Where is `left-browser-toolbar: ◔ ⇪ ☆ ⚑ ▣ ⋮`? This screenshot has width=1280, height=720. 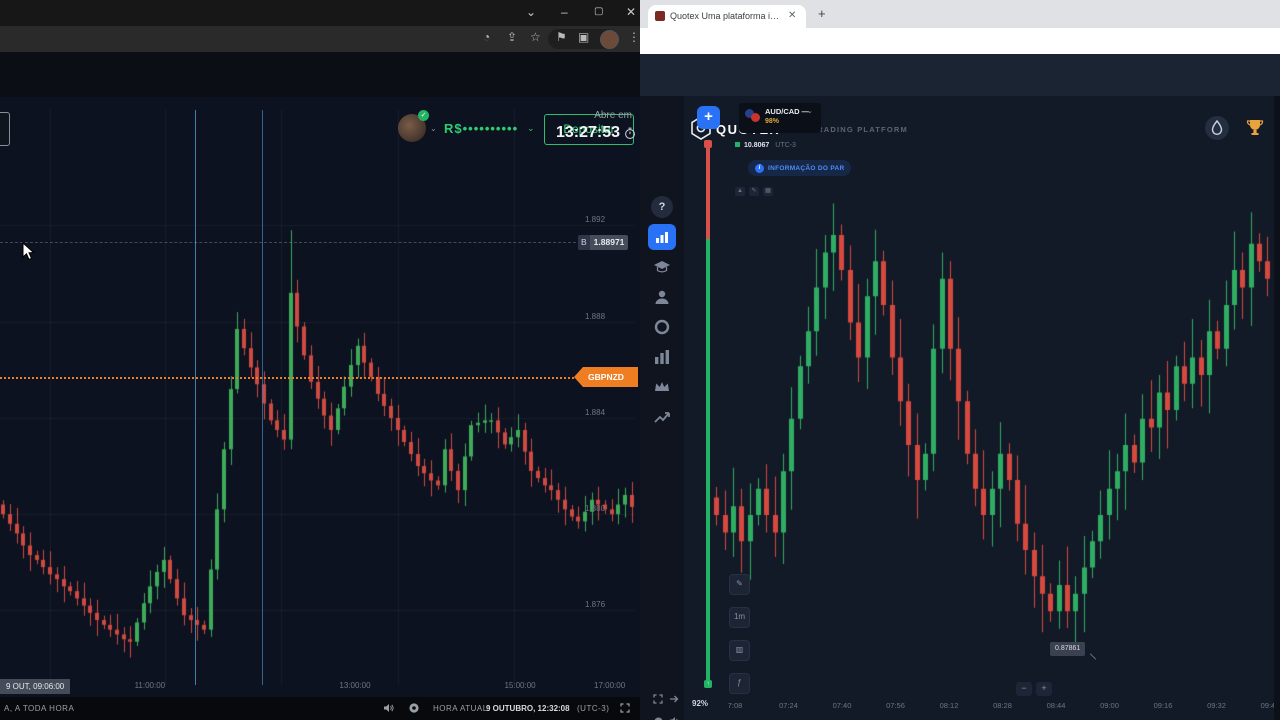 left-browser-toolbar: ◔ ⇪ ☆ ⚑ ▣ ⋮ is located at coordinates (320, 39).